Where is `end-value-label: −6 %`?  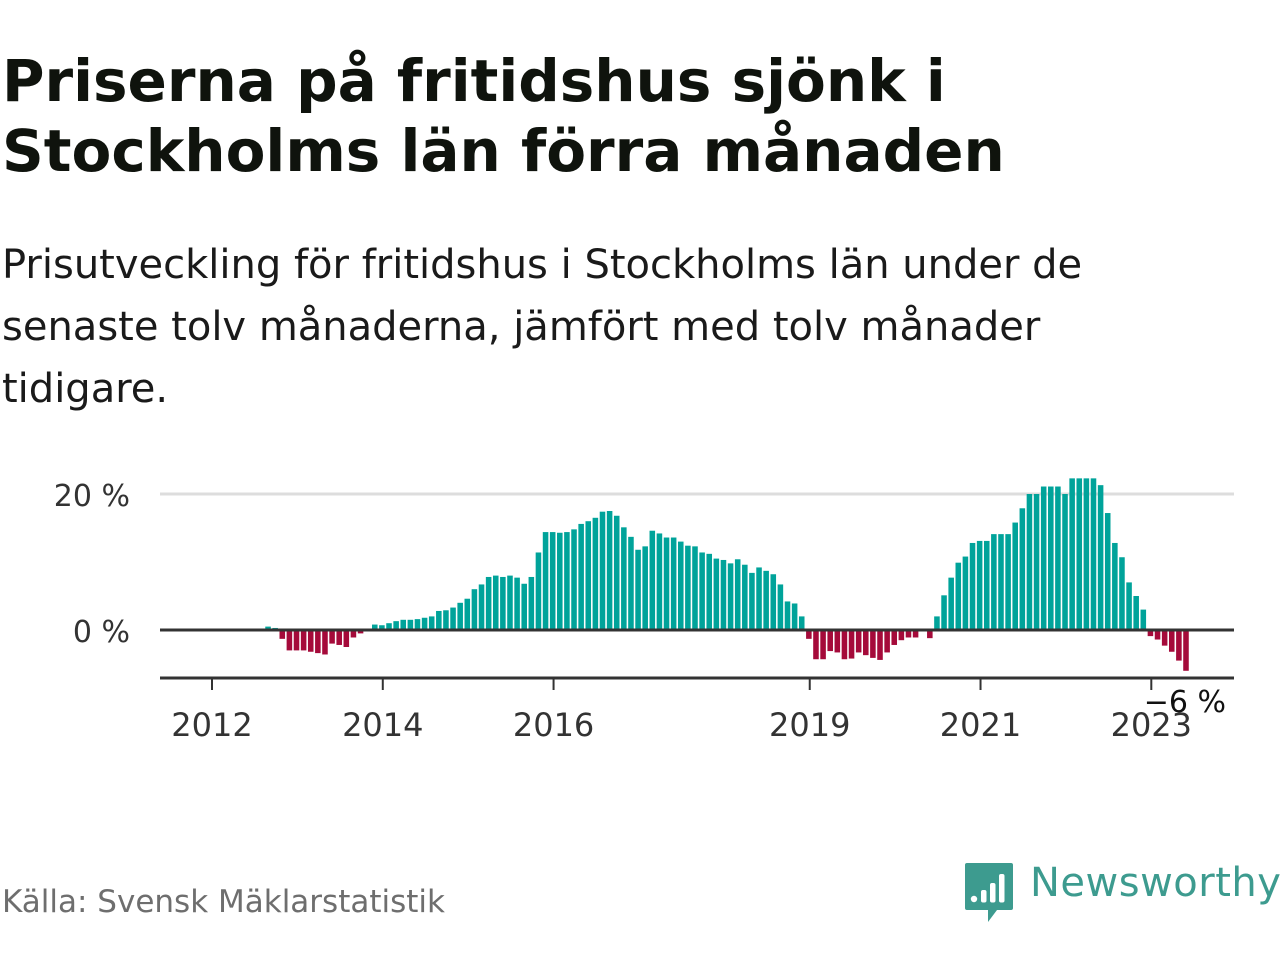 end-value-label: −6 % is located at coordinates (1185, 702).